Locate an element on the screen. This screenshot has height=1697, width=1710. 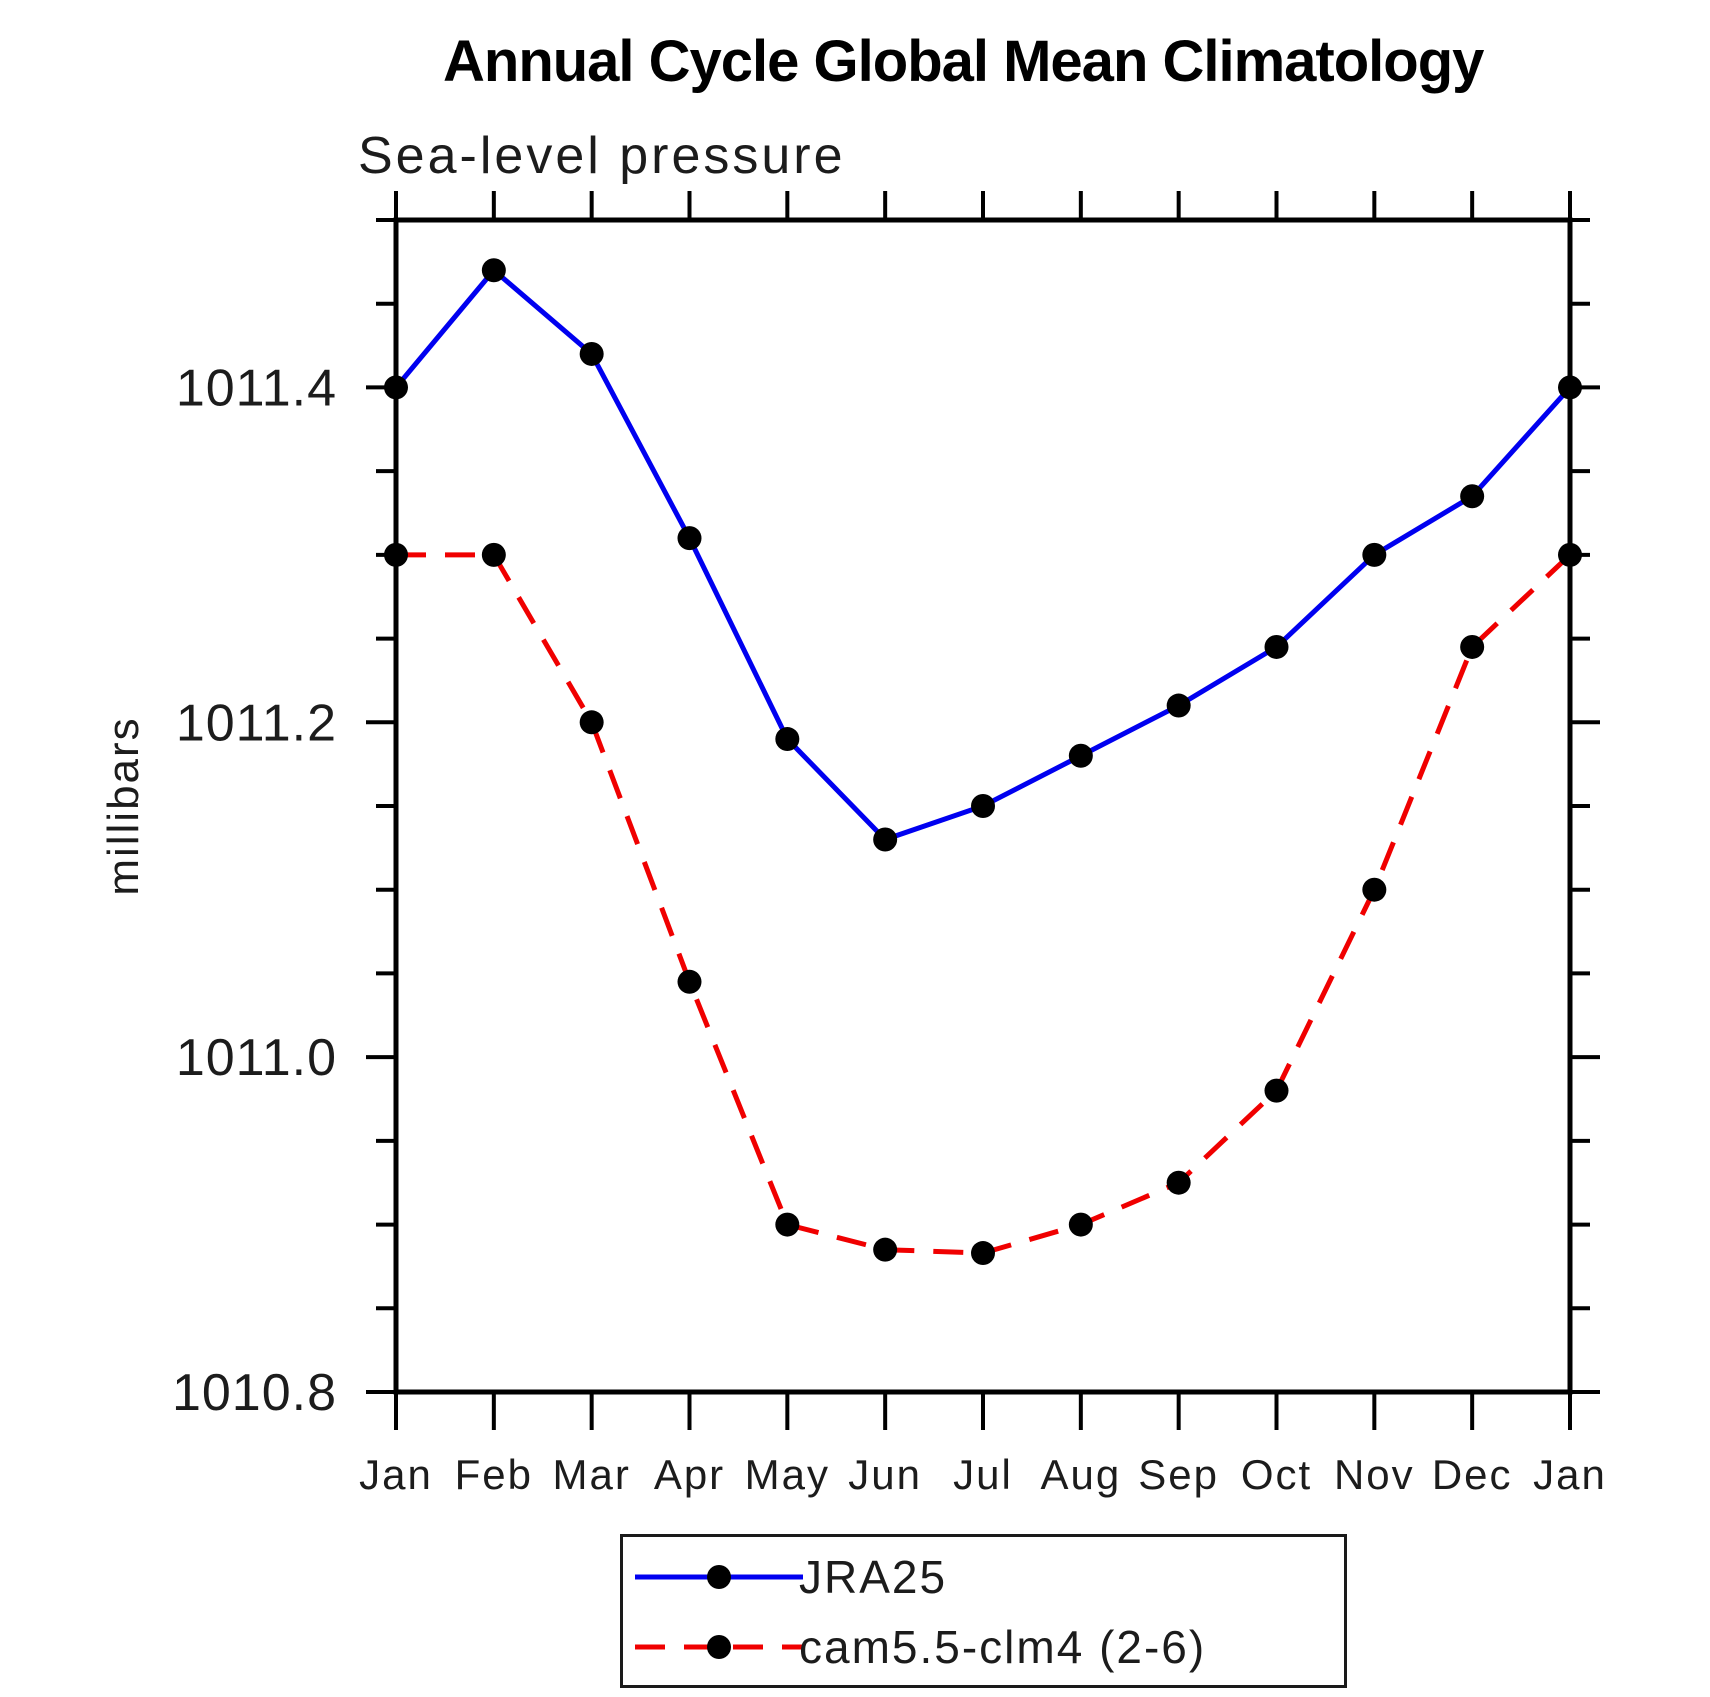
x-tick-label: May is located at coordinates (787, 1474).